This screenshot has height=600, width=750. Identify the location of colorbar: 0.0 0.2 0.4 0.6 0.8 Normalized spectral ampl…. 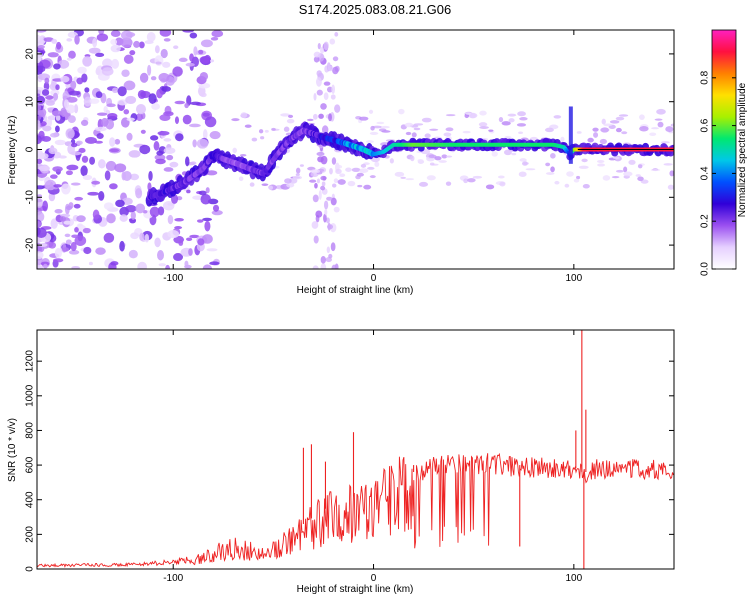
(724, 152).